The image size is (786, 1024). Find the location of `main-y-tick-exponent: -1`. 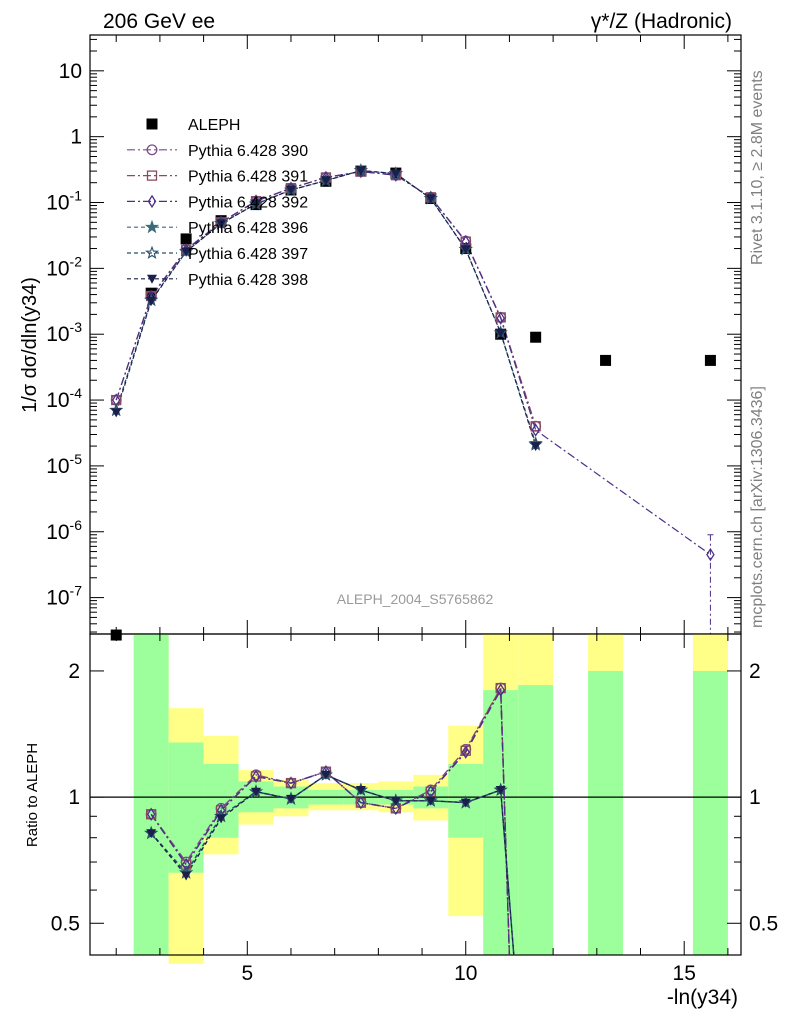

main-y-tick-exponent: -1 is located at coordinates (76, 196).